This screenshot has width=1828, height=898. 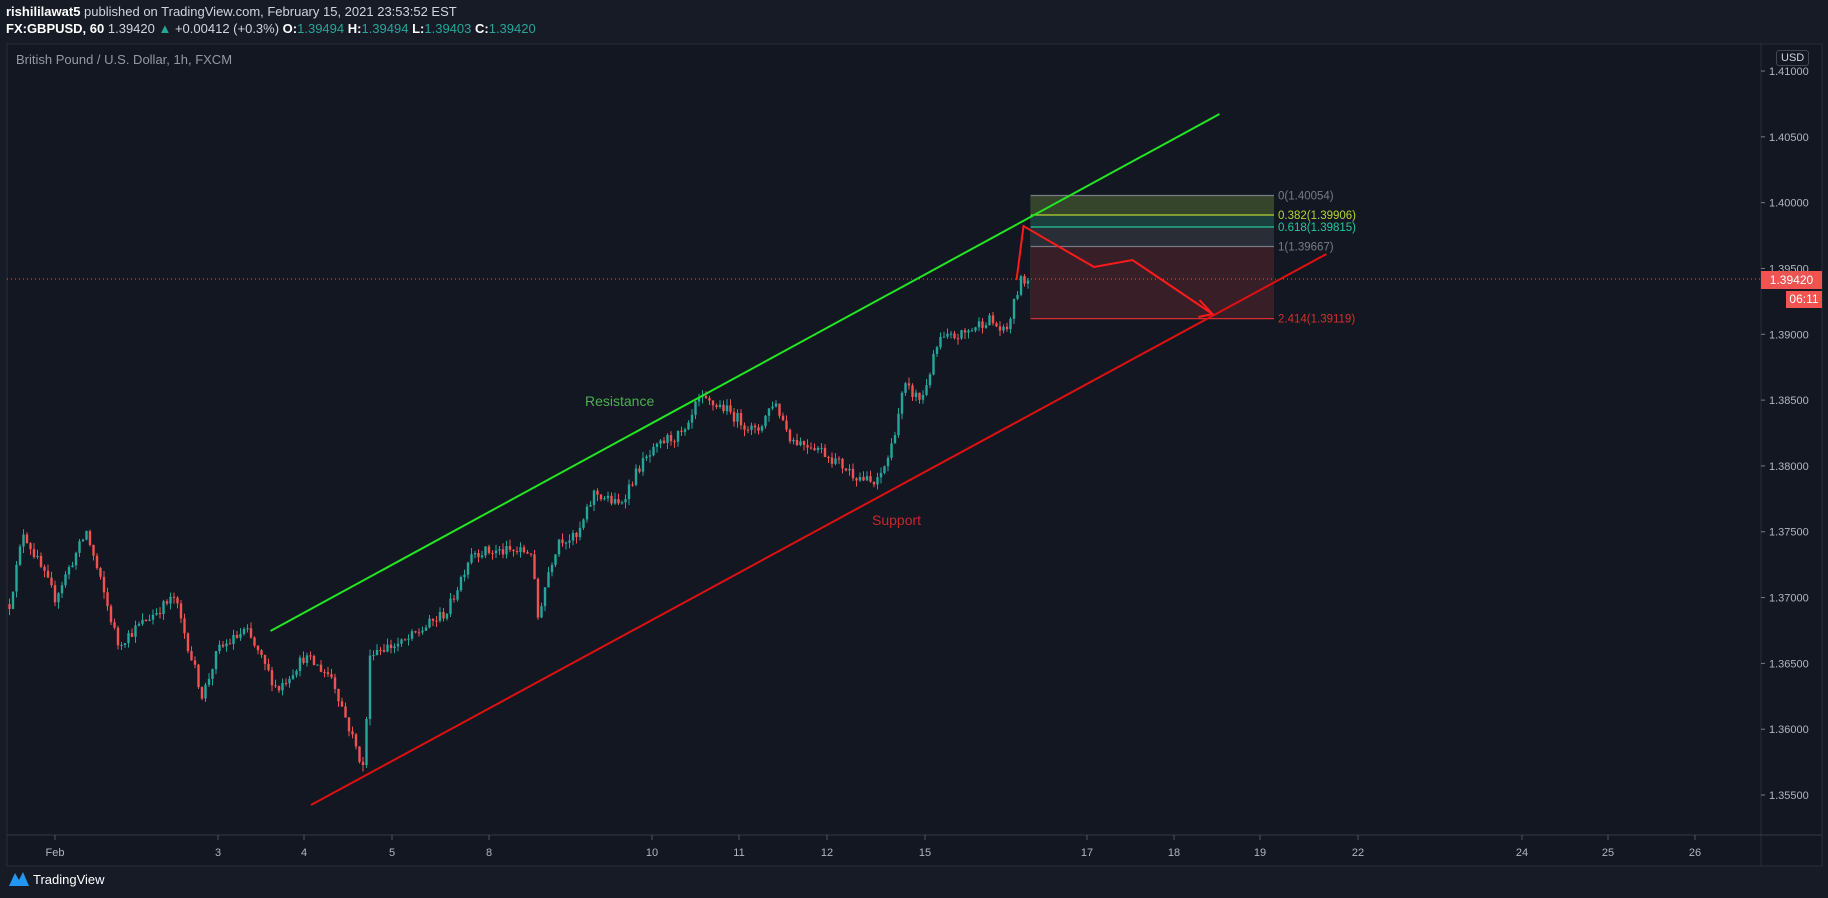 I want to click on time-tick-label: 12, so click(x=827, y=853).